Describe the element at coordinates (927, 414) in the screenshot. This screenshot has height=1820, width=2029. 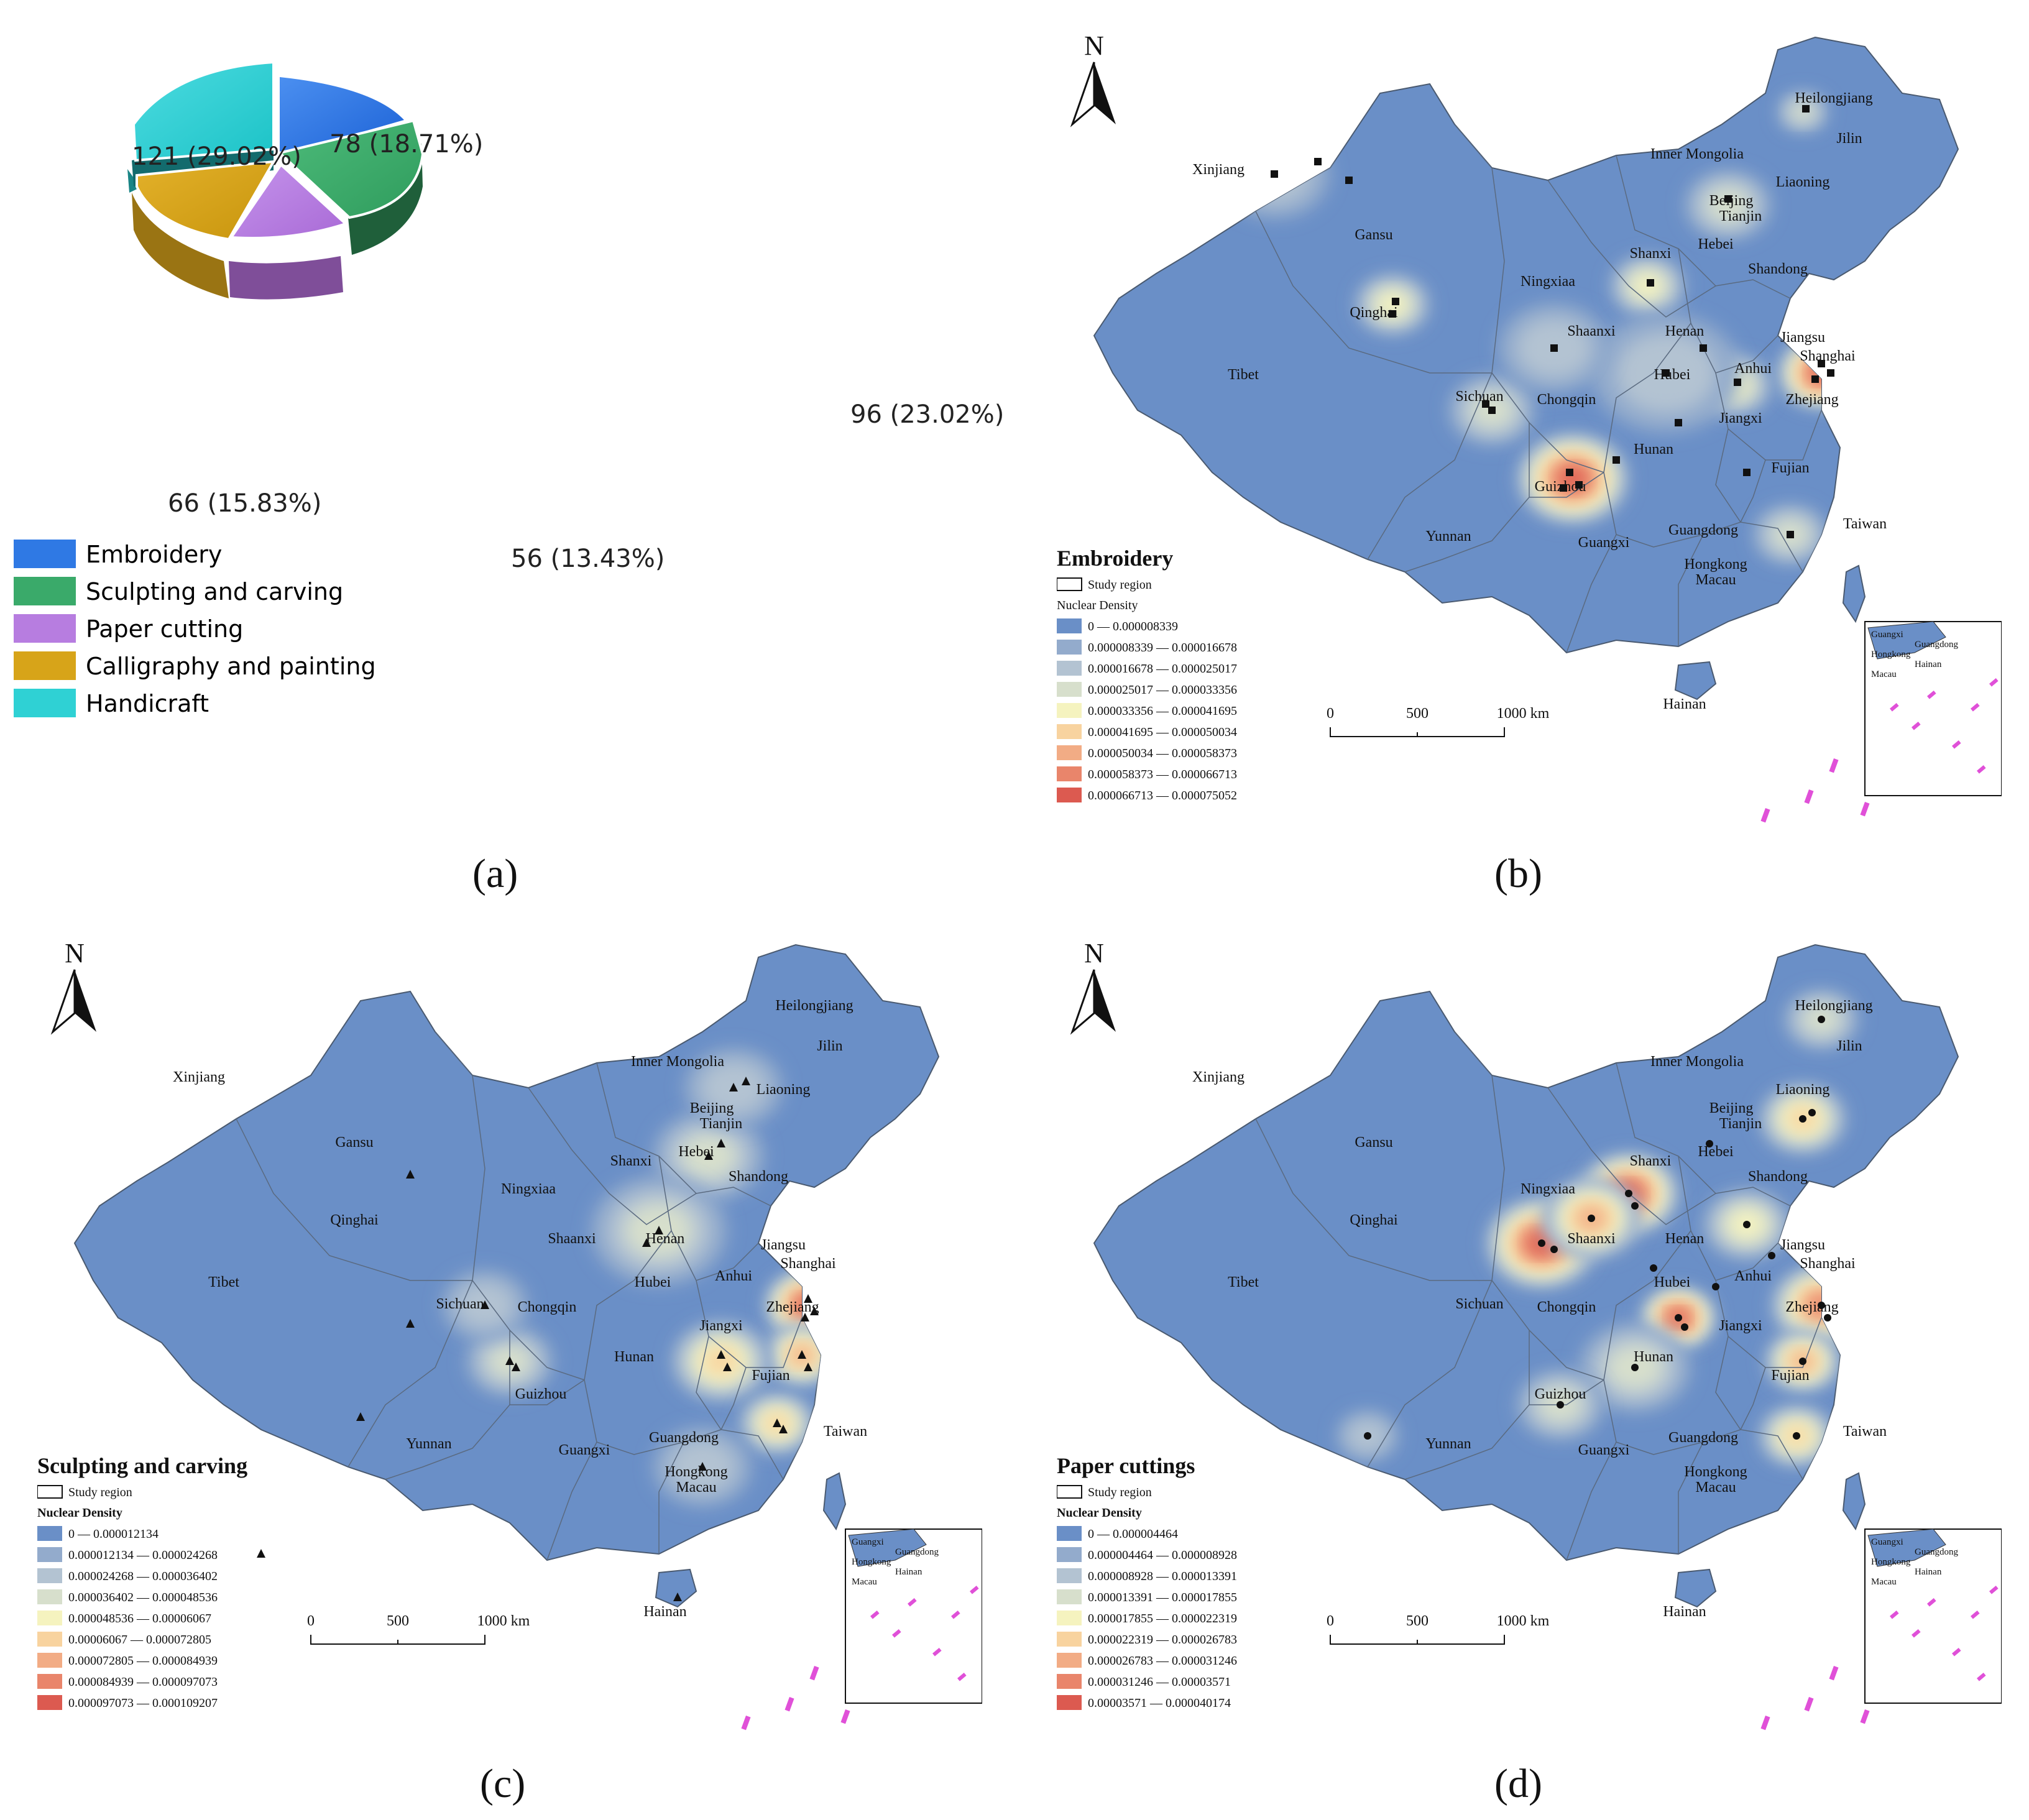
I see `pie-label-sculpting: 96 (23.02%)` at that location.